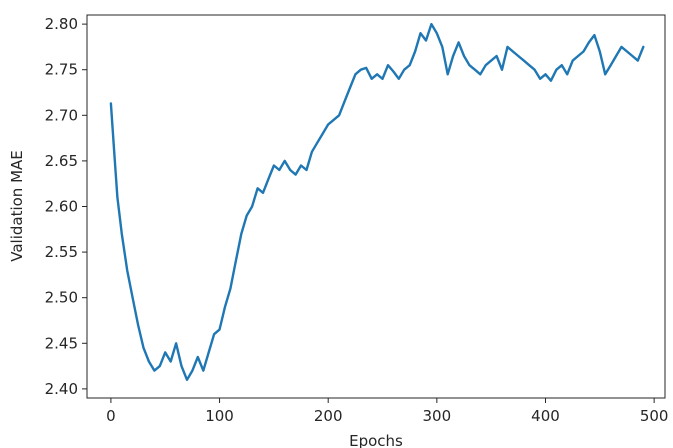  What do you see at coordinates (61, 207) in the screenshot?
I see `y-tick-label: 2.60` at bounding box center [61, 207].